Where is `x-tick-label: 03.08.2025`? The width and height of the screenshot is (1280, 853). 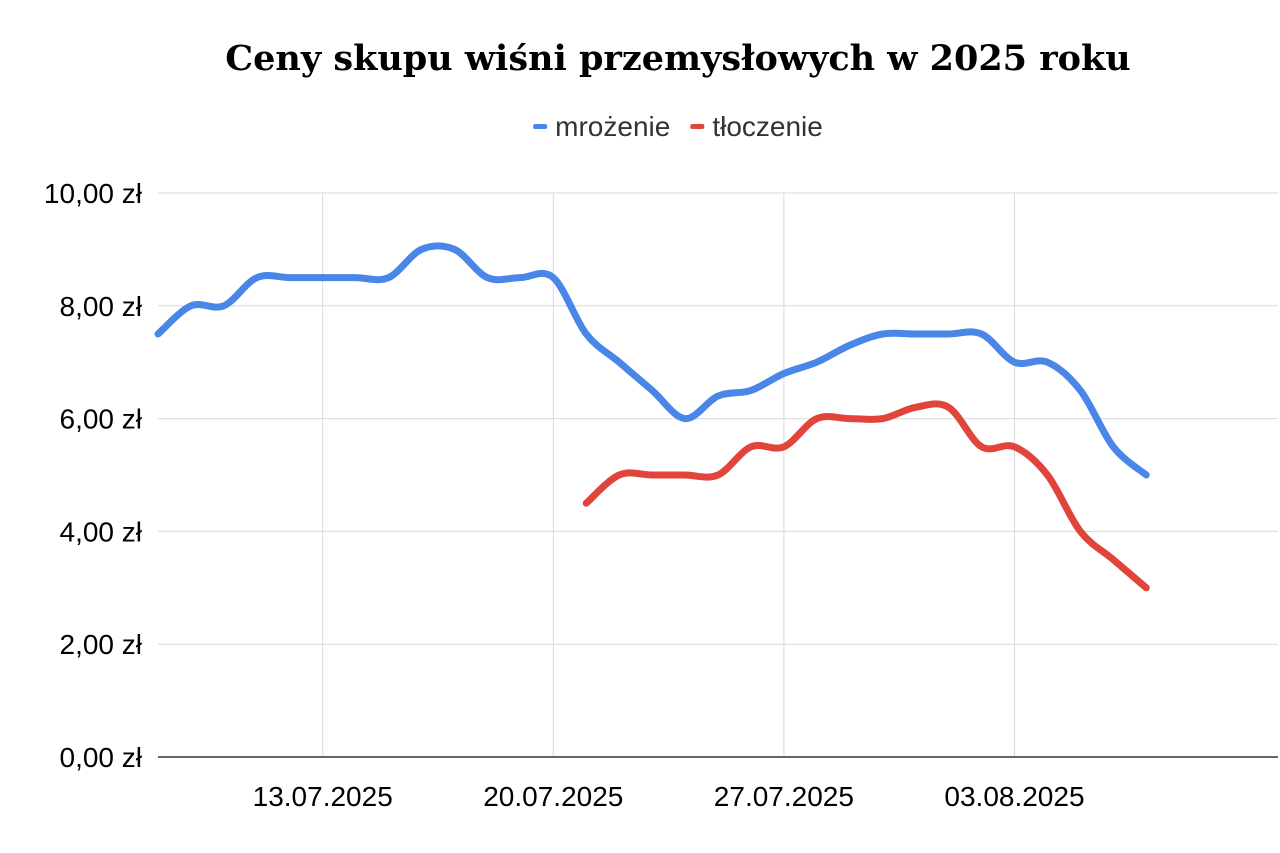
x-tick-label: 03.08.2025 is located at coordinates (1014, 796).